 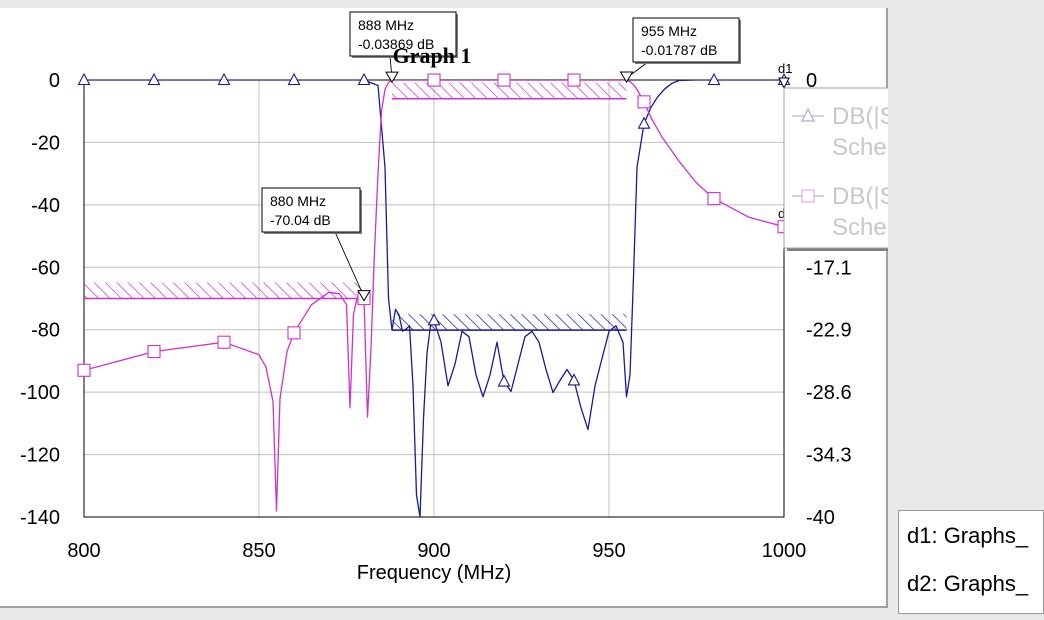 What do you see at coordinates (808, 196) in the screenshot?
I see `legend-square-icon` at bounding box center [808, 196].